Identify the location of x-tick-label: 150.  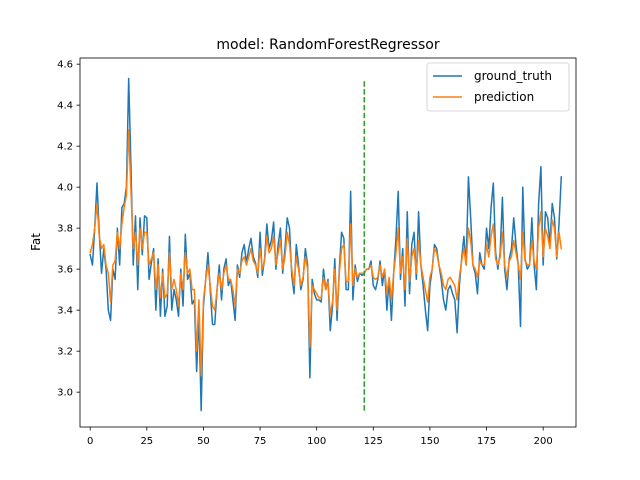
(429, 441).